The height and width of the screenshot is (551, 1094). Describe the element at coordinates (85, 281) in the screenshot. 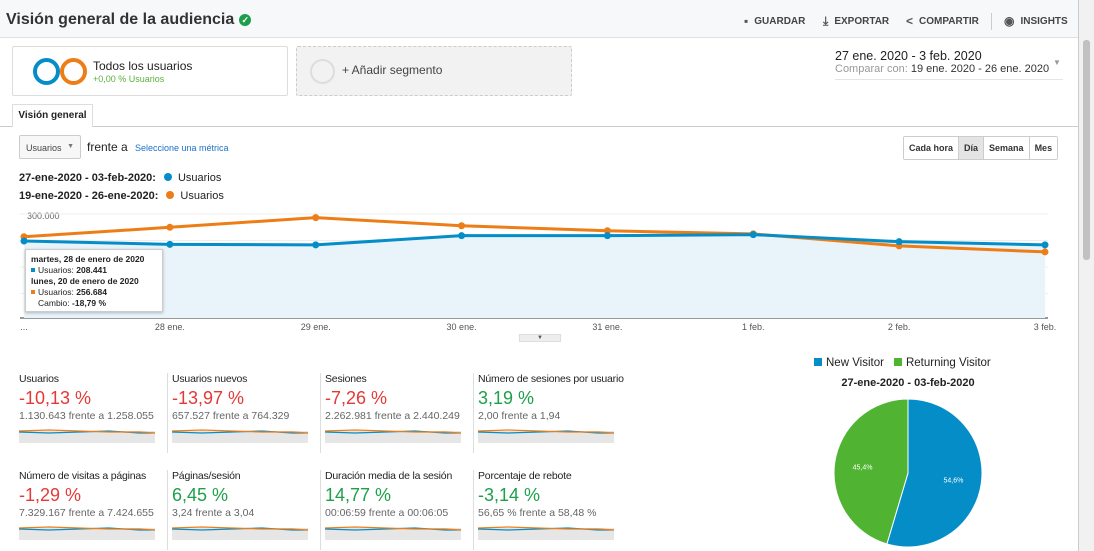

I see `tooltip-date-previous: lunes, 20 de enero de 2020` at that location.